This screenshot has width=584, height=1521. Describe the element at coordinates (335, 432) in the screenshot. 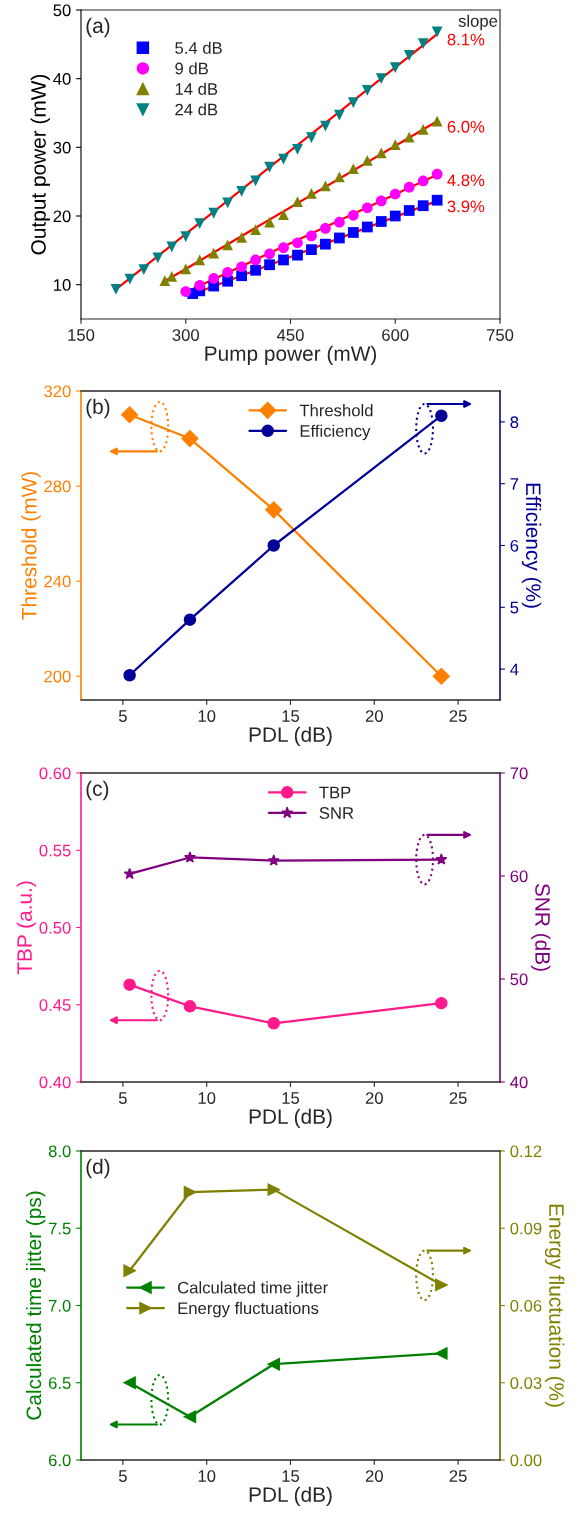

I see `legend-label: Efficiency` at that location.